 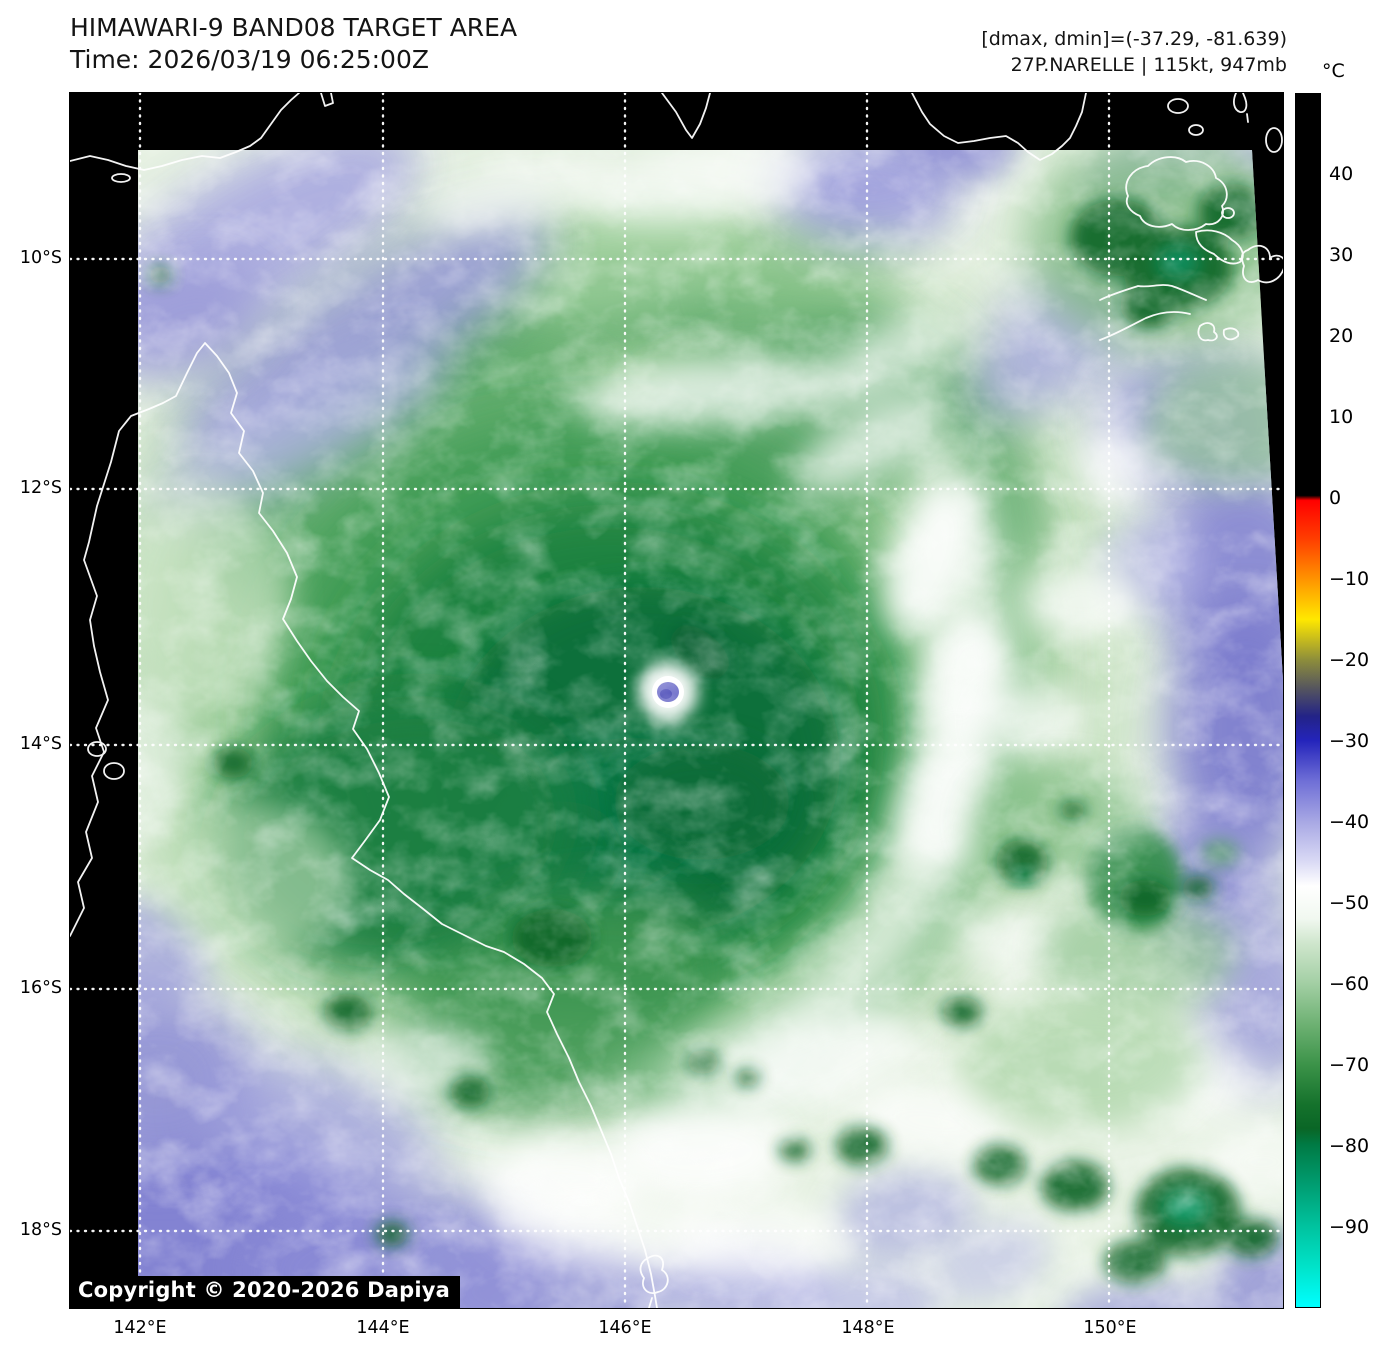 I want to click on lon-tick-label: 144°E, so click(x=383, y=1328).